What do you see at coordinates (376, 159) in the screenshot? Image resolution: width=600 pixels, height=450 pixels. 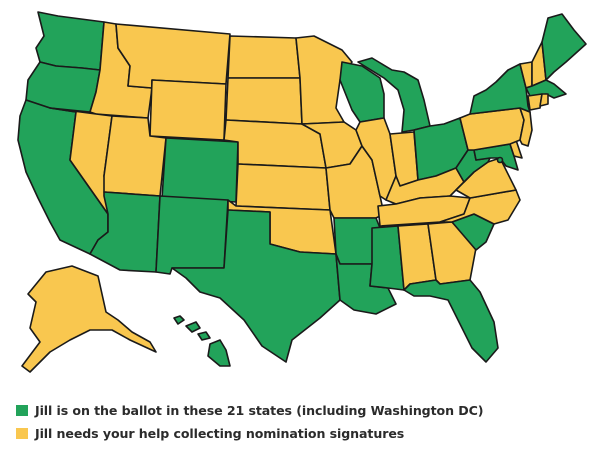 I see `state-il` at bounding box center [376, 159].